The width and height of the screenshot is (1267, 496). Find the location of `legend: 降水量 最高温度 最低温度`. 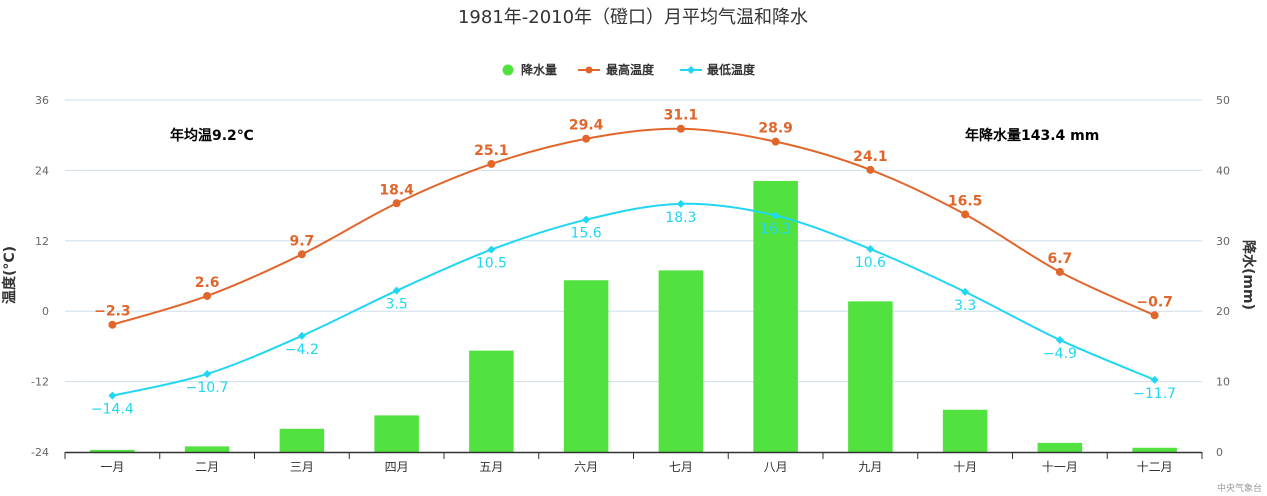

legend: 降水量 最高温度 最低温度 is located at coordinates (629, 69).